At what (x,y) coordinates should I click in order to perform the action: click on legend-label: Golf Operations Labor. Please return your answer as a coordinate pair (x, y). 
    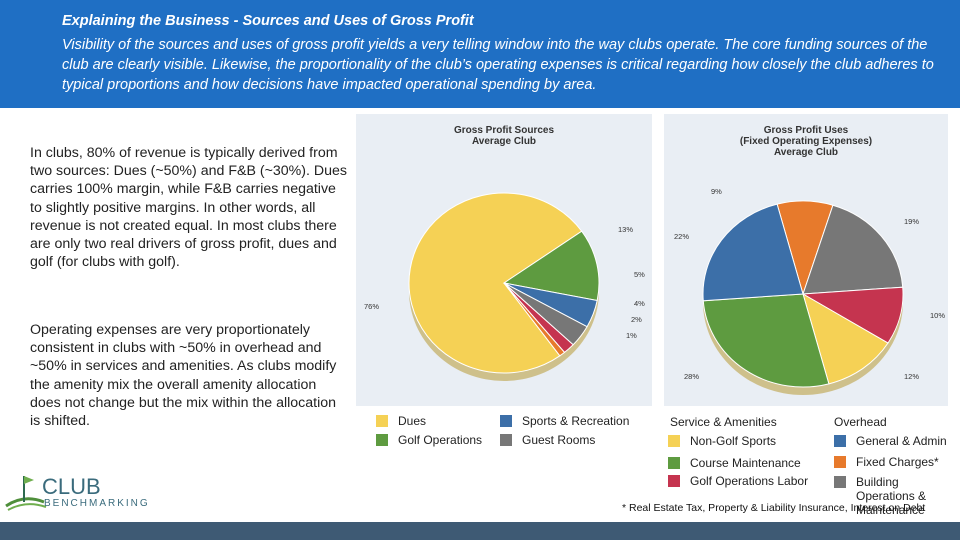
    Looking at the image, I should click on (749, 481).